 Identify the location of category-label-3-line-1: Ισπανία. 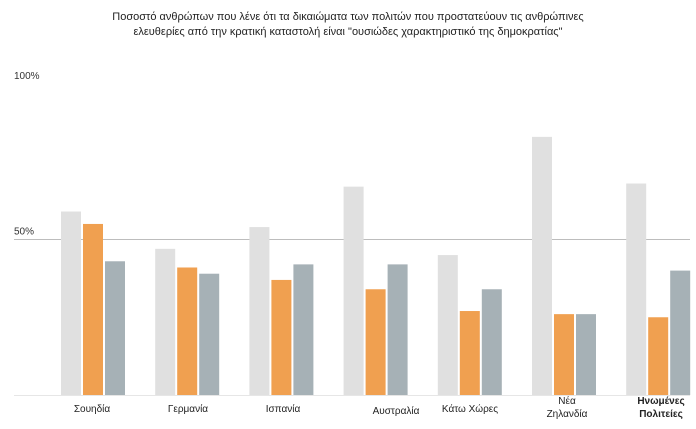
(283, 409).